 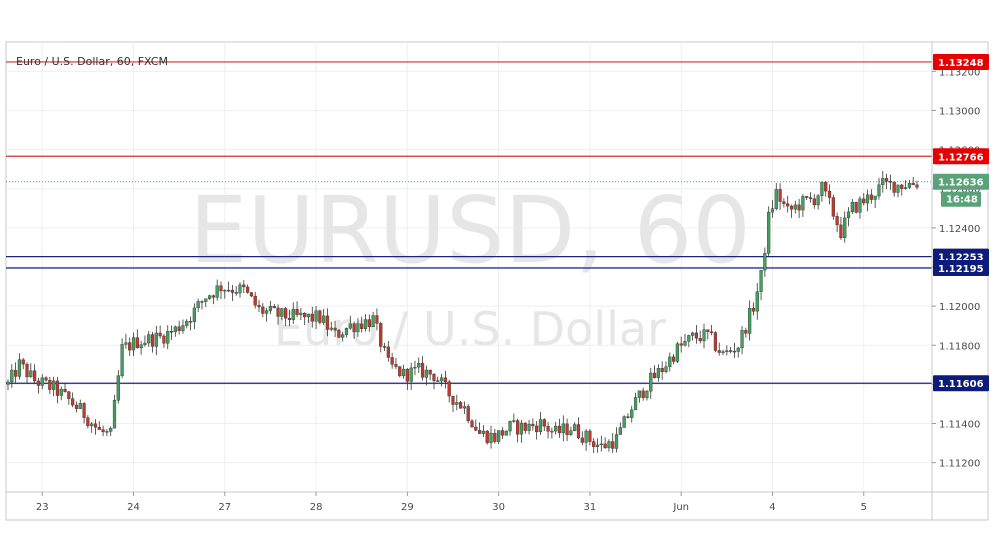 I want to click on x-tick-label: 31, so click(x=590, y=507).